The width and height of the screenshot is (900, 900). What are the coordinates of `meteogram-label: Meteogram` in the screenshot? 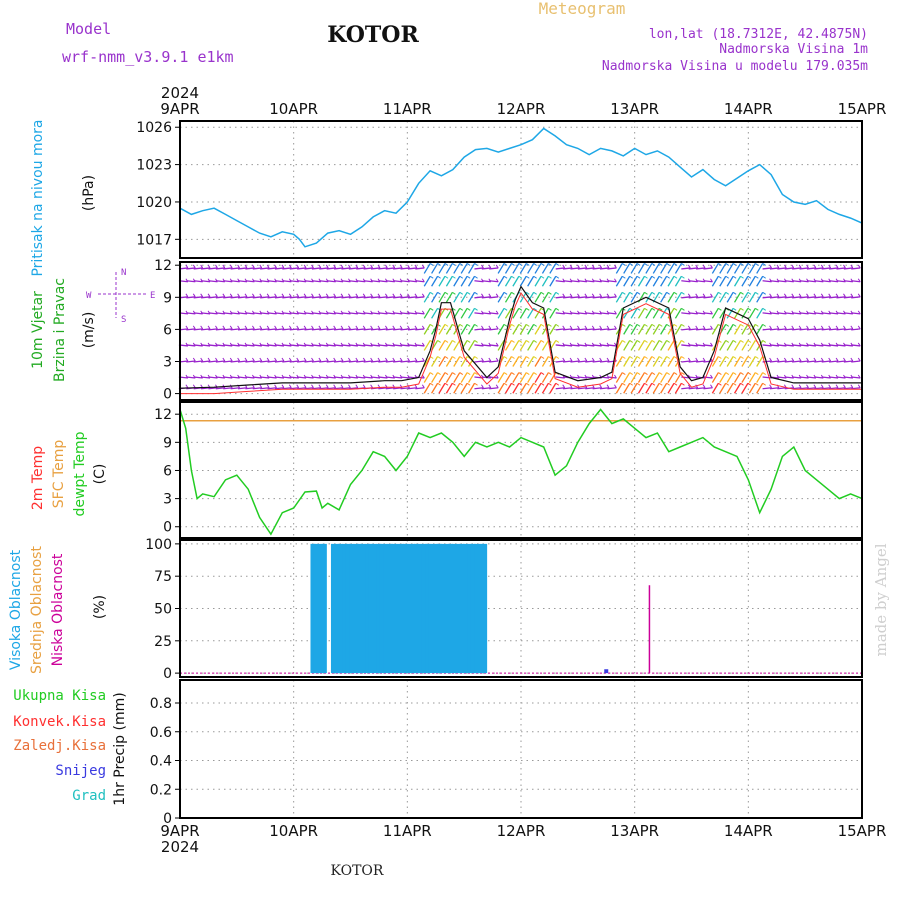 It's located at (582, 9).